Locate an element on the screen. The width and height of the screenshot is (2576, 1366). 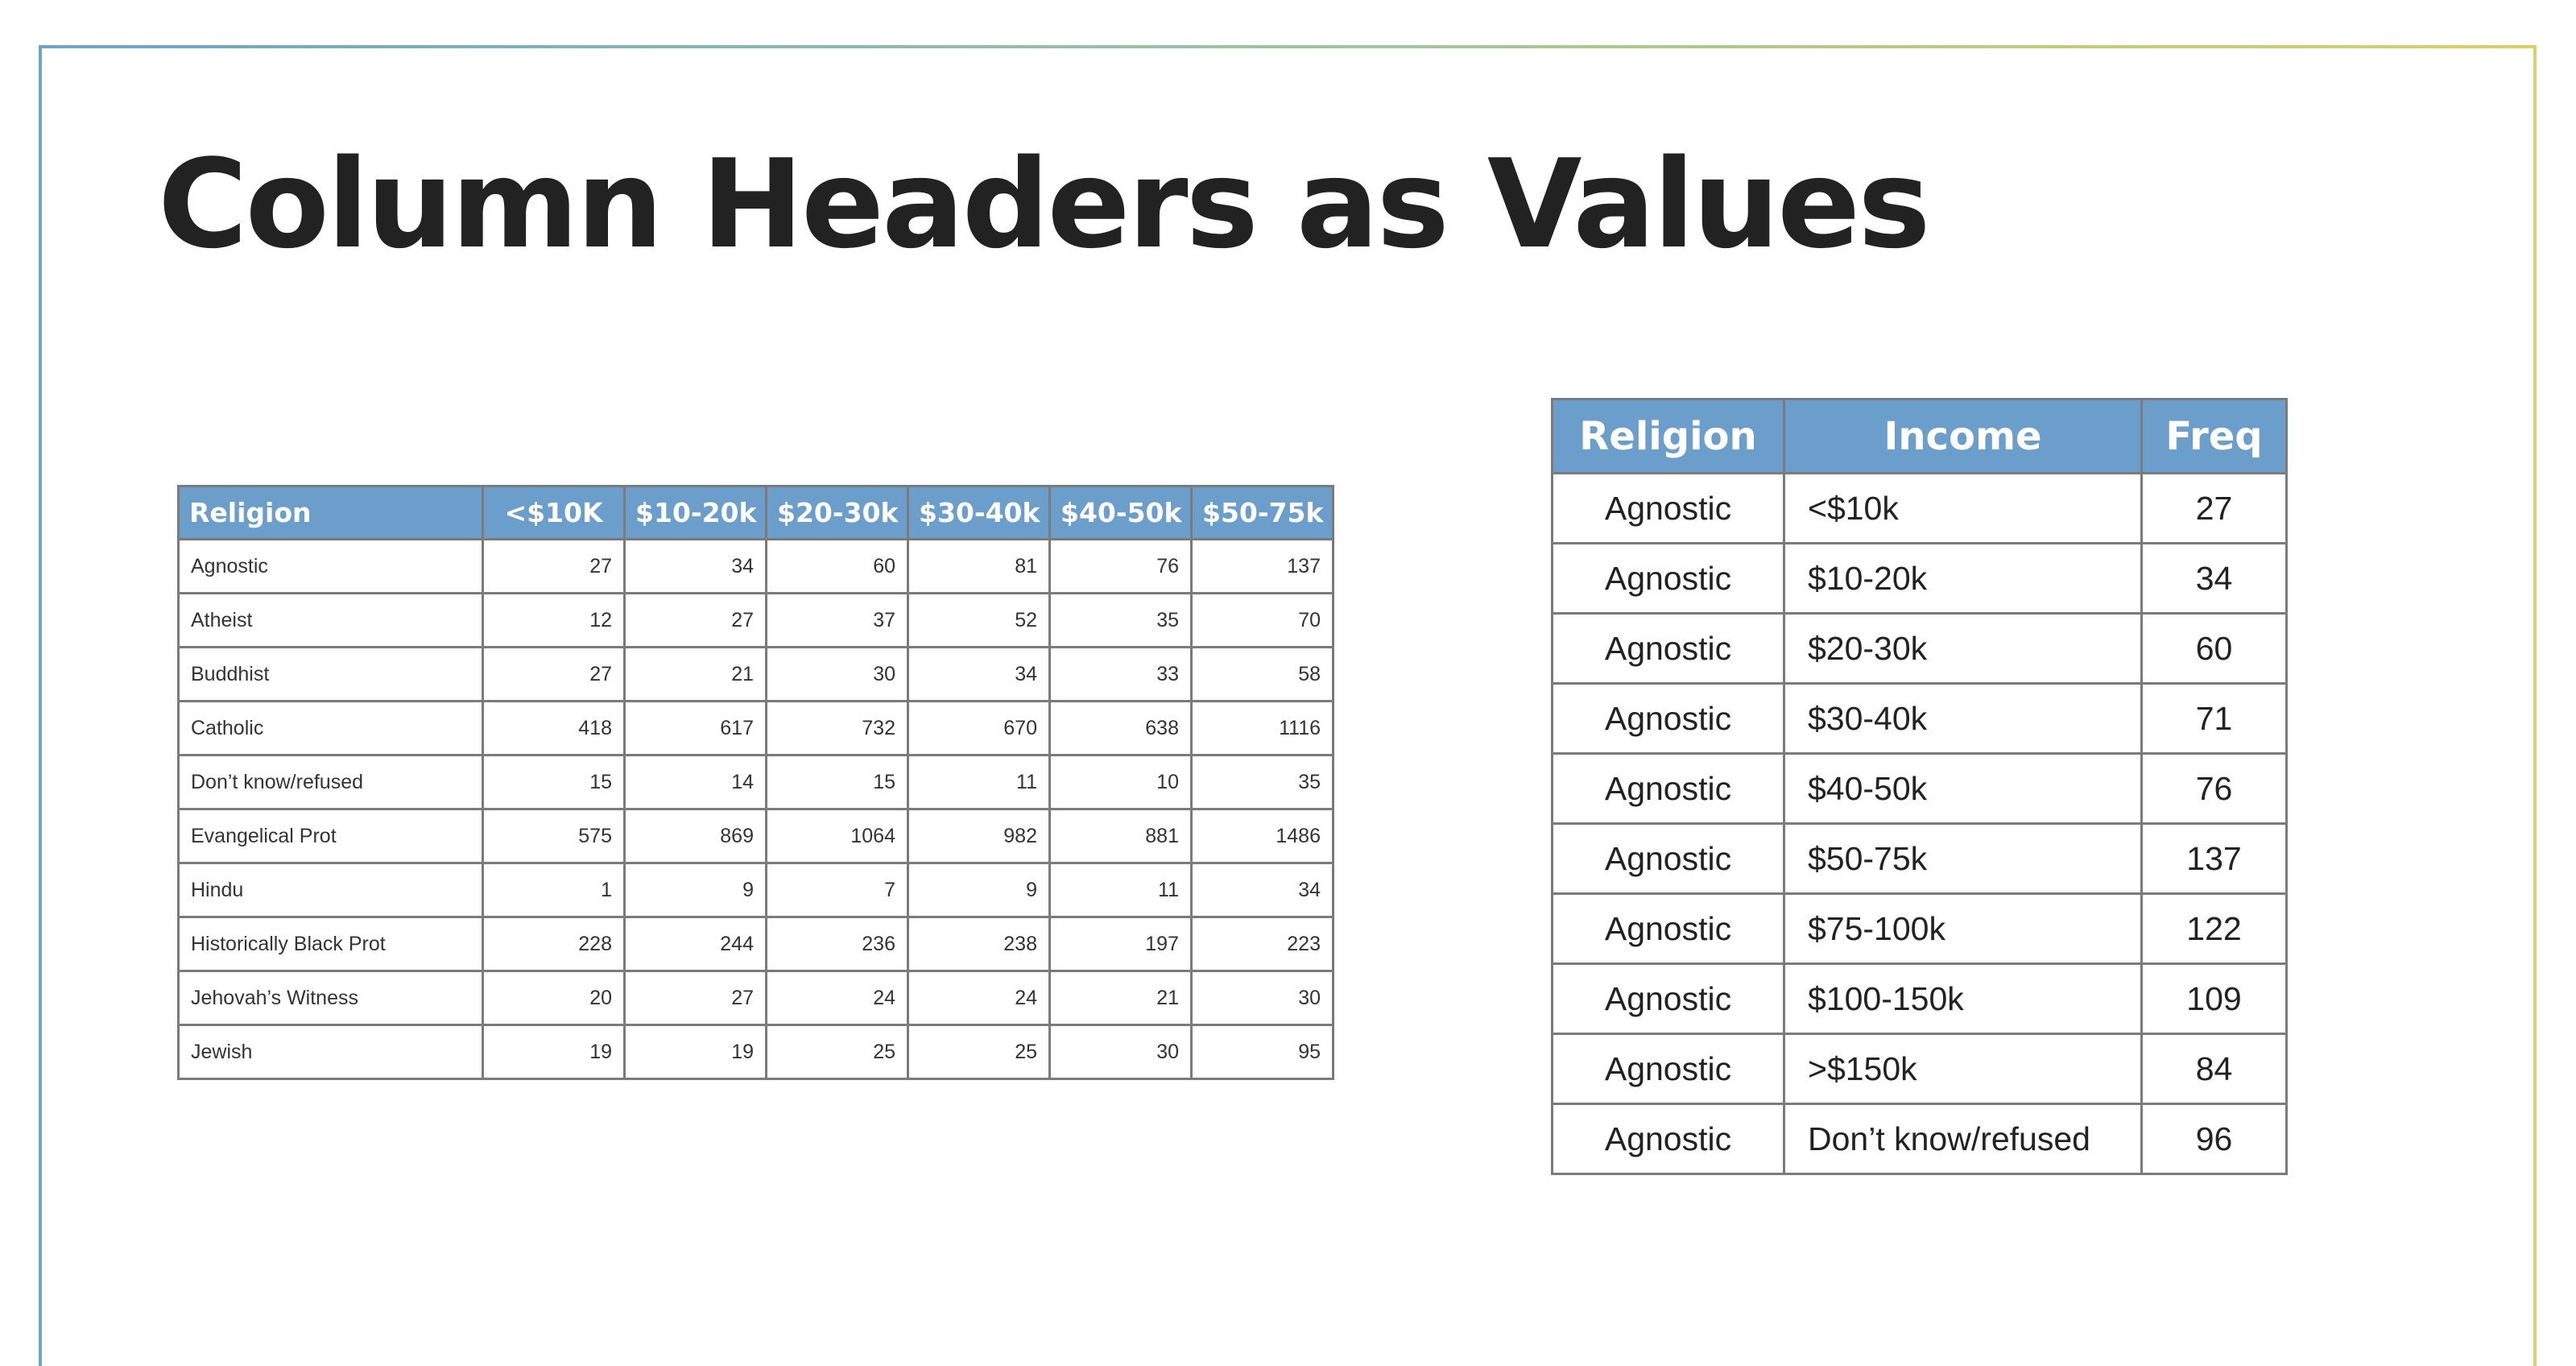
count-cell: 617 is located at coordinates (695, 728).